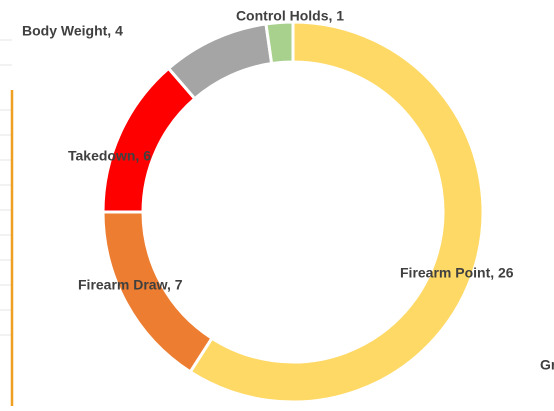  Describe the element at coordinates (6, 187) in the screenshot. I see `background-fragment` at that location.